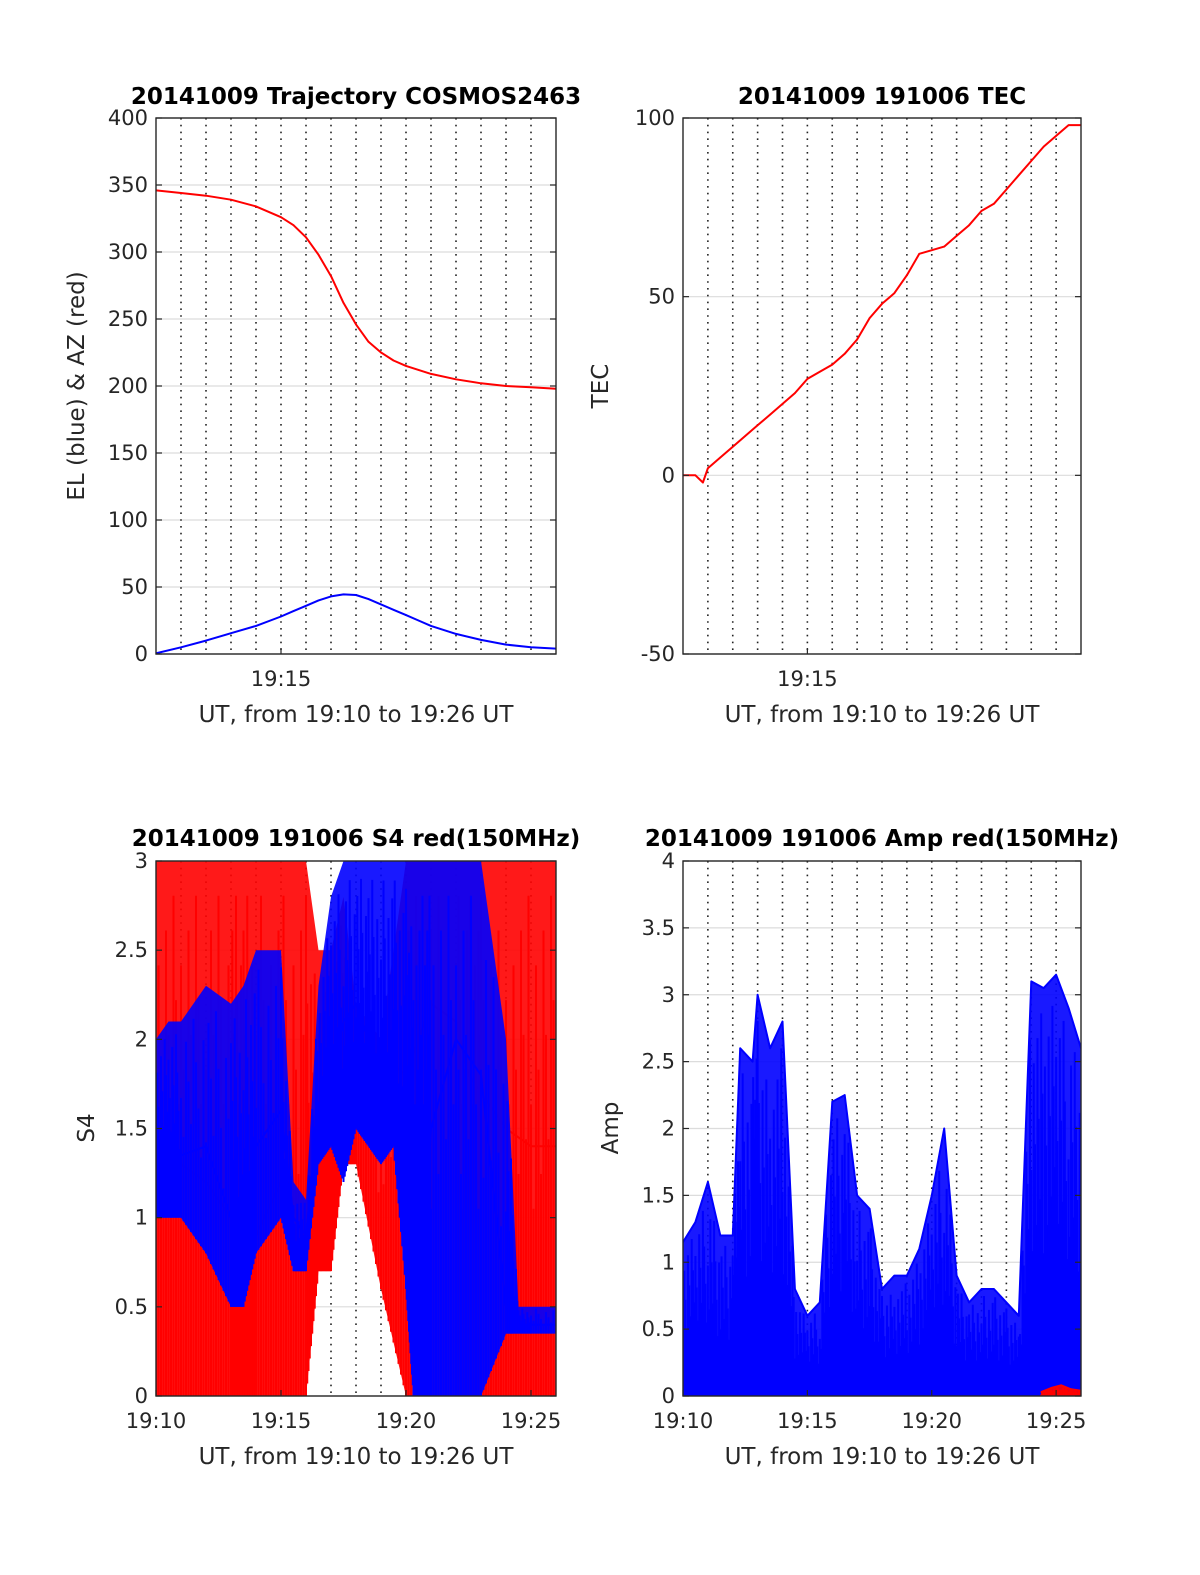  What do you see at coordinates (668, 861) in the screenshot?
I see `ytick-label-amp-8: 4` at bounding box center [668, 861].